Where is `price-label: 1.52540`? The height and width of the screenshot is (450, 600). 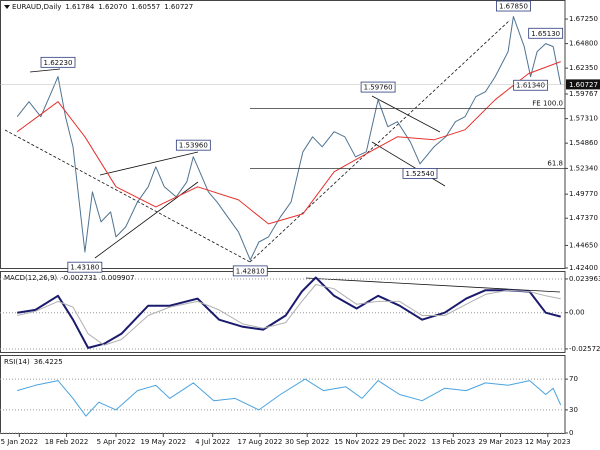 price-label: 1.52540 is located at coordinates (420, 174).